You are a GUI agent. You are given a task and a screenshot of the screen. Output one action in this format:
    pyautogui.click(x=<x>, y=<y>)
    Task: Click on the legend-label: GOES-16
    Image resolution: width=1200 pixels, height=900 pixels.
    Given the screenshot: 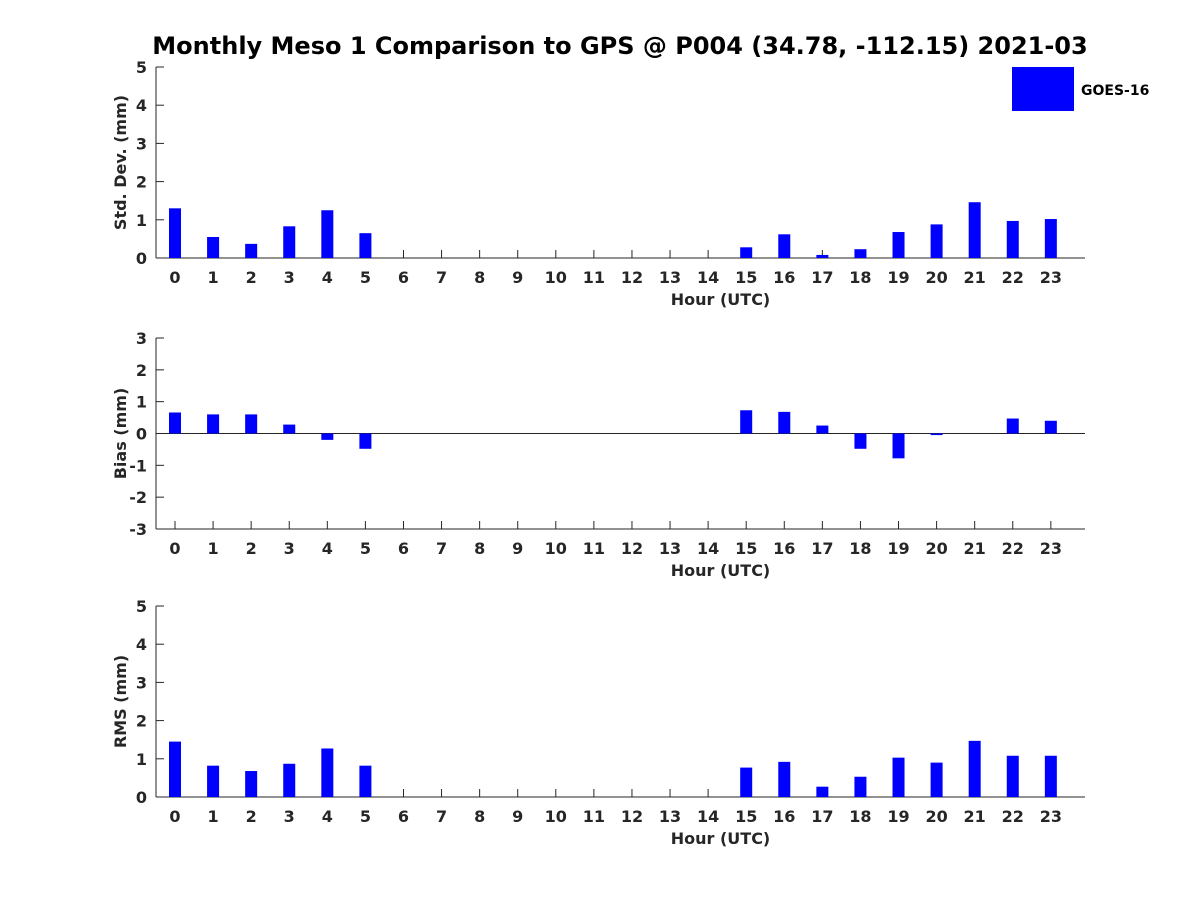 What is the action you would take?
    pyautogui.click(x=1115, y=91)
    